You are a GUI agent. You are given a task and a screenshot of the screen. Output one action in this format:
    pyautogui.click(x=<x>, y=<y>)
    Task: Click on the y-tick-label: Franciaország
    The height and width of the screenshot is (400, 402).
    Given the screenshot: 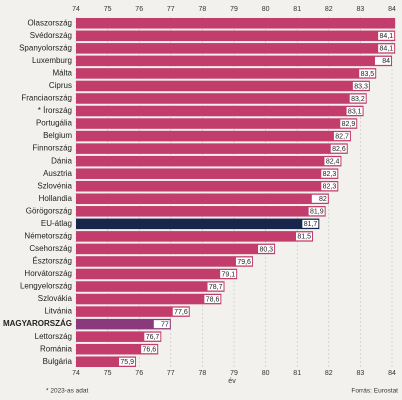 What is the action you would take?
    pyautogui.click(x=46, y=98)
    